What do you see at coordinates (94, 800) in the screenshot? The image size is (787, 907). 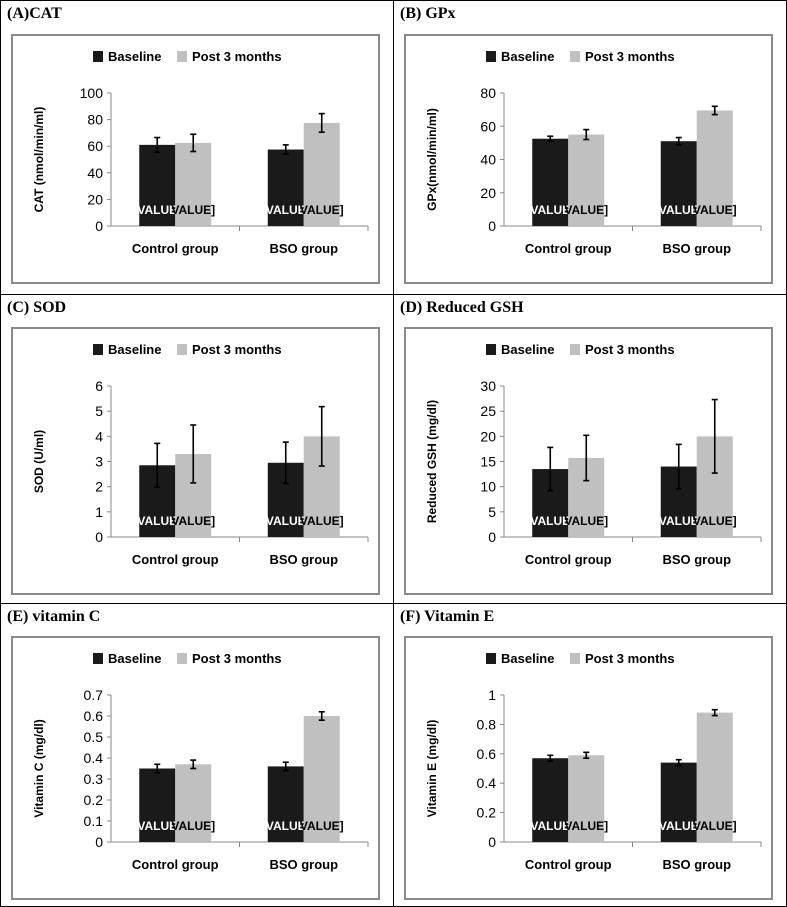 I see `y-tick-label: 0.2` at bounding box center [94, 800].